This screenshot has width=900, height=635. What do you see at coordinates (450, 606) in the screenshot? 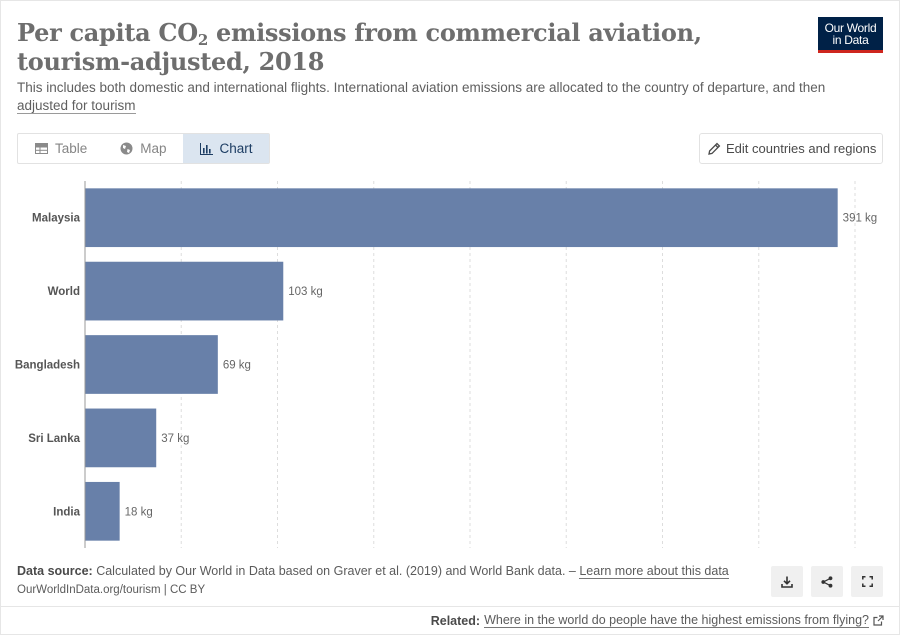
I see `footer-divider` at bounding box center [450, 606].